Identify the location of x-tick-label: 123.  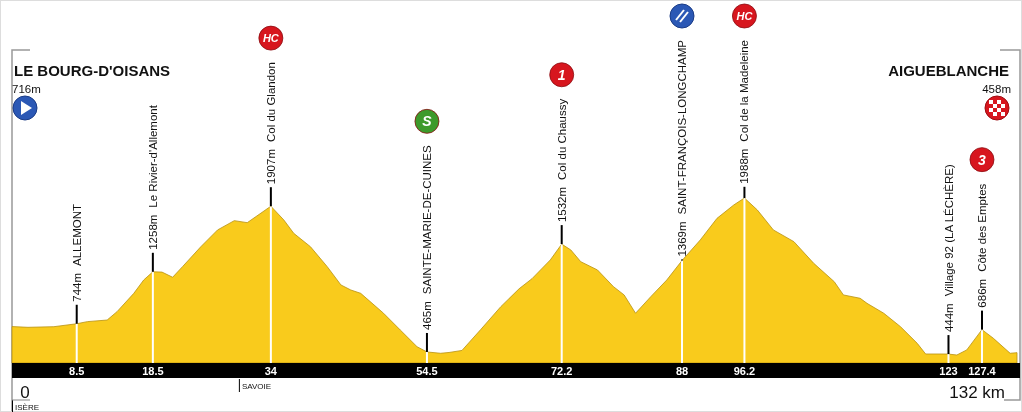
(948, 370).